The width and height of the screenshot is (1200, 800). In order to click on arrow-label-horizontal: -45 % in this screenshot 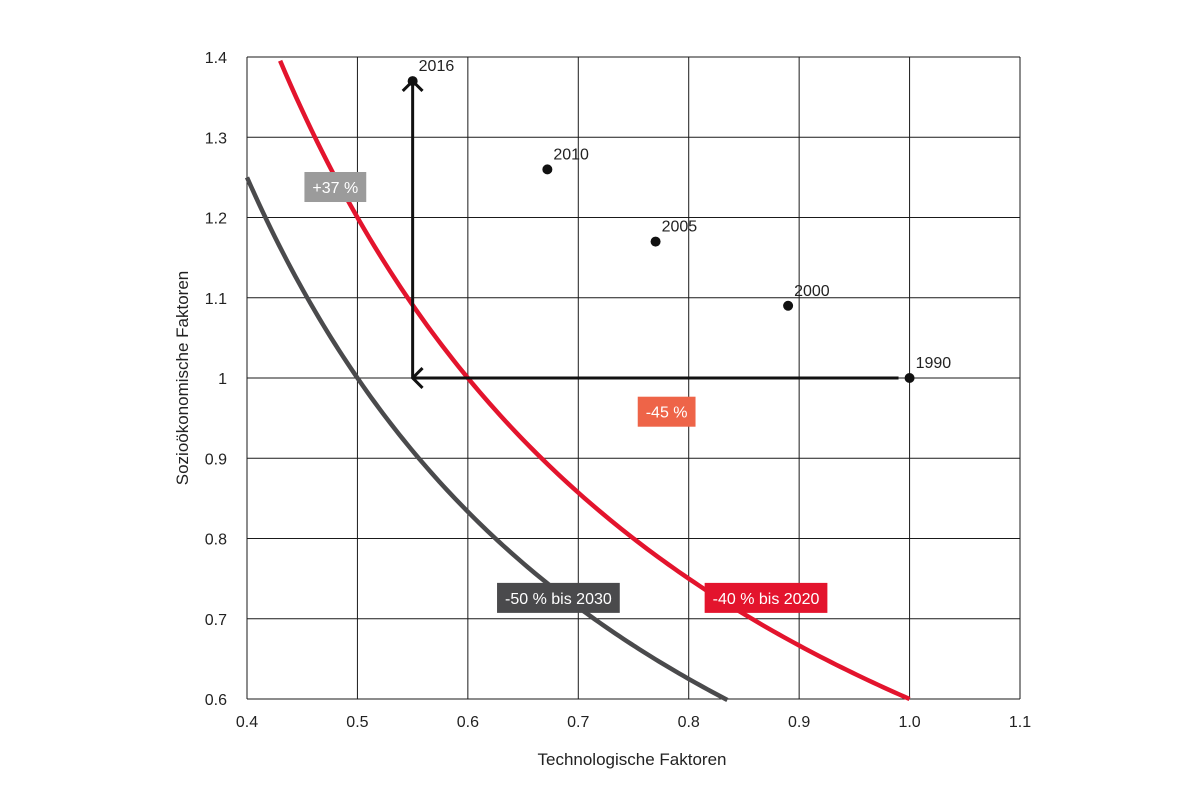, I will do `click(666, 411)`.